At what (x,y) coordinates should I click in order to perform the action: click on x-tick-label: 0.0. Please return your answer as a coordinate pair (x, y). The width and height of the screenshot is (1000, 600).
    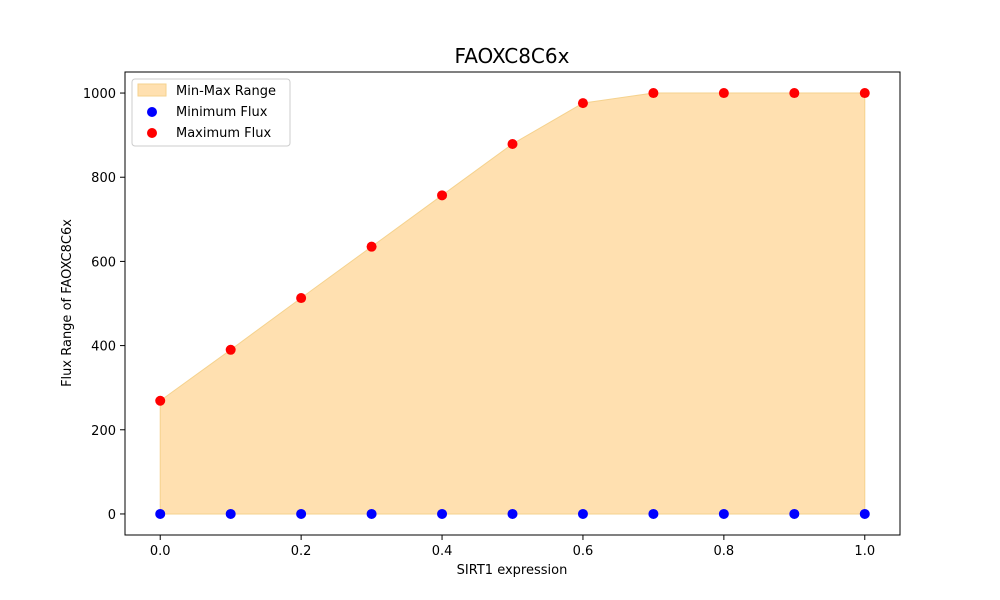
    Looking at the image, I should click on (160, 551).